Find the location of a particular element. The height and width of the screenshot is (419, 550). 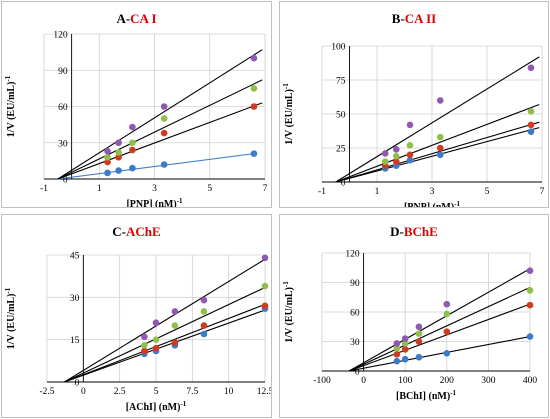

chart-title: C-AChE is located at coordinates (136, 231).